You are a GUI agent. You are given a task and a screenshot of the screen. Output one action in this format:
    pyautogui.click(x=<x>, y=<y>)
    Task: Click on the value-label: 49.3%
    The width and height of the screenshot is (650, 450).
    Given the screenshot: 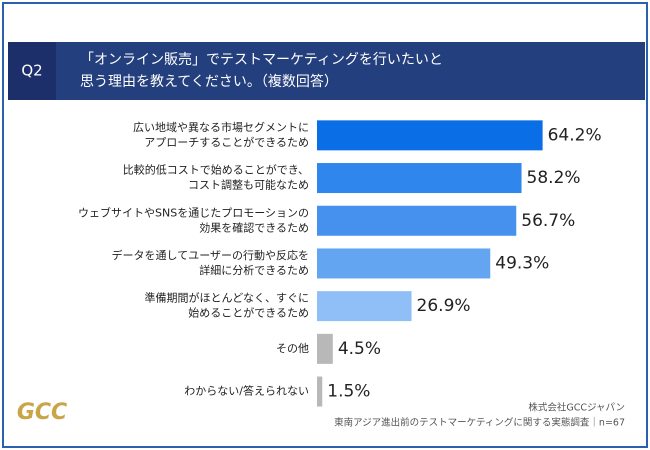 What is the action you would take?
    pyautogui.click(x=522, y=263)
    